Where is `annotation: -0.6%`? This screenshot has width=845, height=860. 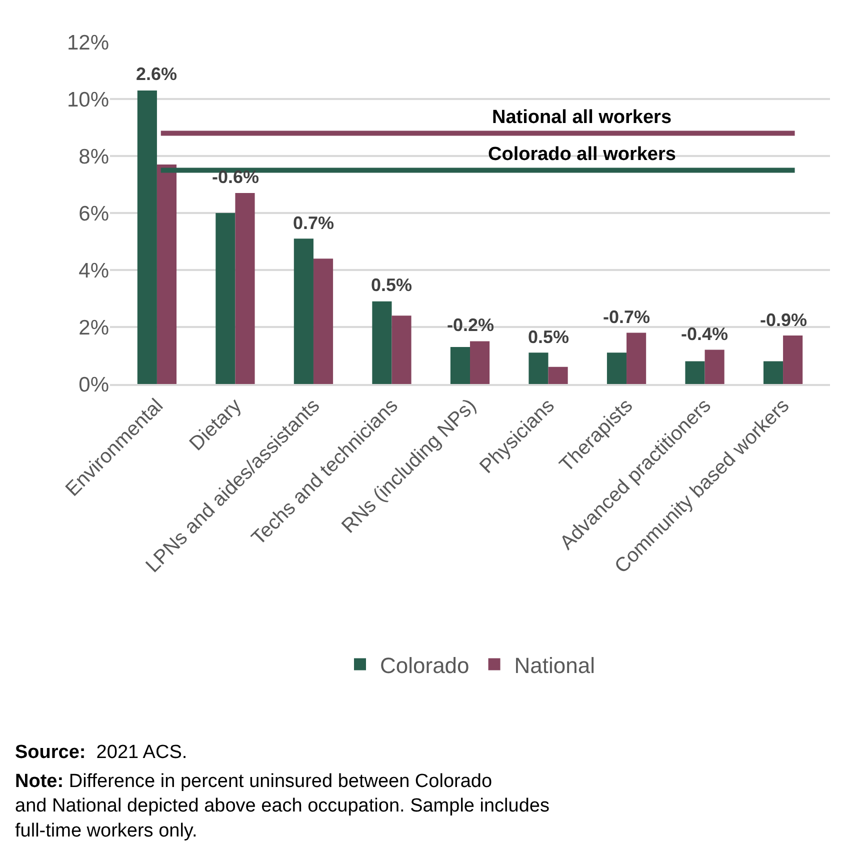
annotation: -0.6% is located at coordinates (236, 177).